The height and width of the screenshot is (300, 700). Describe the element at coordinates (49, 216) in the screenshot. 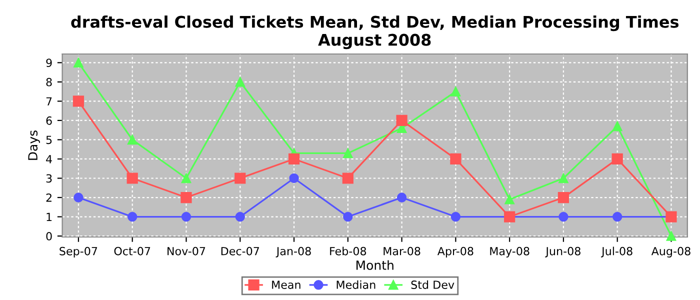

I see `y-tick-label: 1` at that location.